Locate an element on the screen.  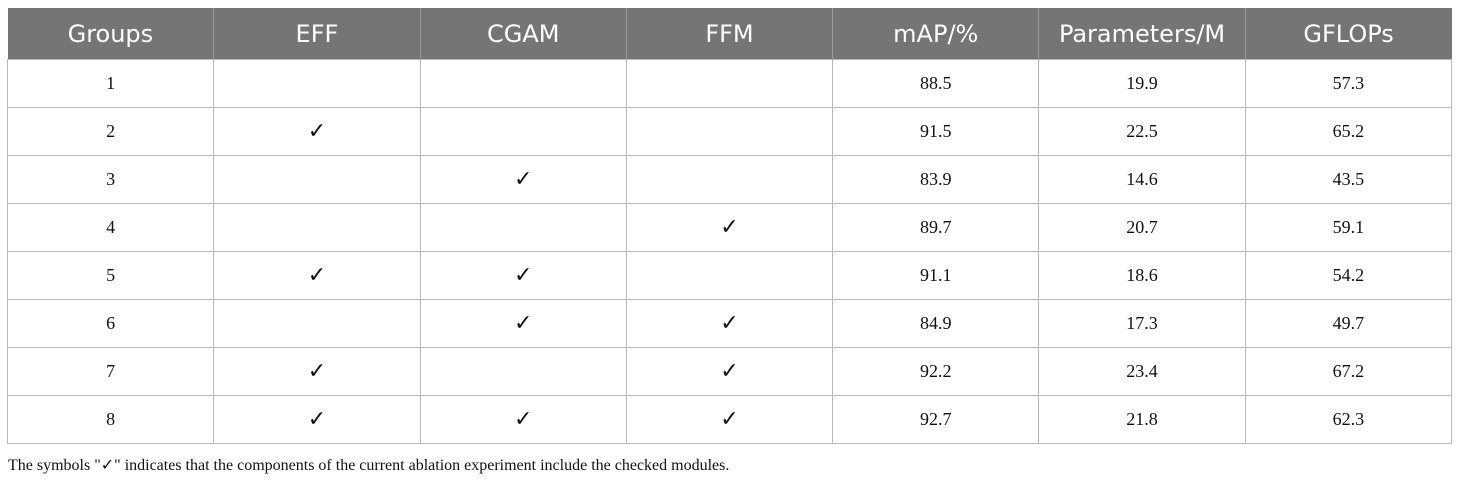
cell-parameters: 23.4 is located at coordinates (1142, 371).